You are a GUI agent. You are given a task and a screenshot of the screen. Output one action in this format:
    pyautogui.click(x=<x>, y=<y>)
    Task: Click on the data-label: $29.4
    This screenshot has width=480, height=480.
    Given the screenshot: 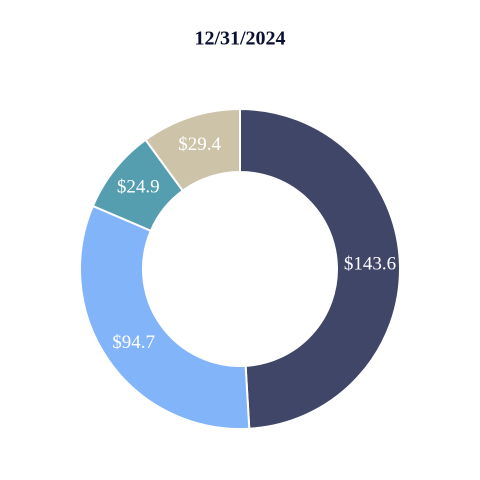 What is the action you would take?
    pyautogui.click(x=199, y=144)
    